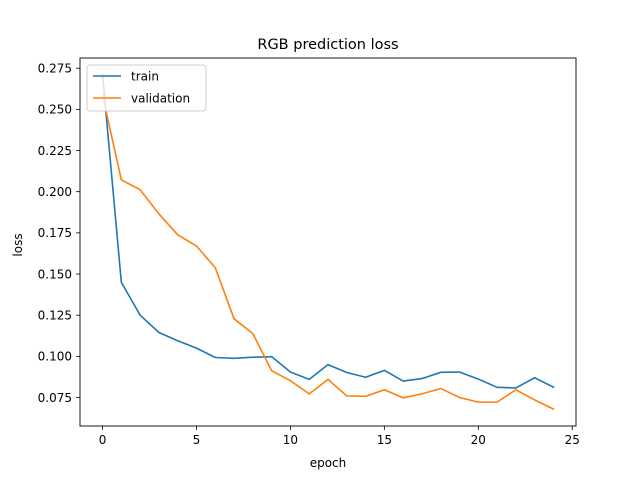  I want to click on y-tick-label: 0.100, so click(55, 357).